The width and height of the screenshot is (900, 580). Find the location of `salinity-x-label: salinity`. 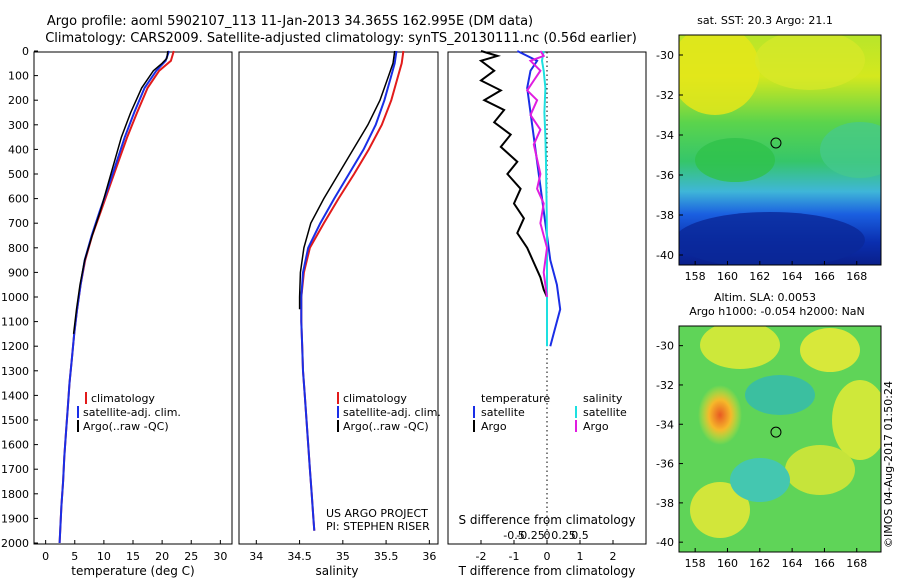

salinity-x-label: salinity is located at coordinates (336, 571).